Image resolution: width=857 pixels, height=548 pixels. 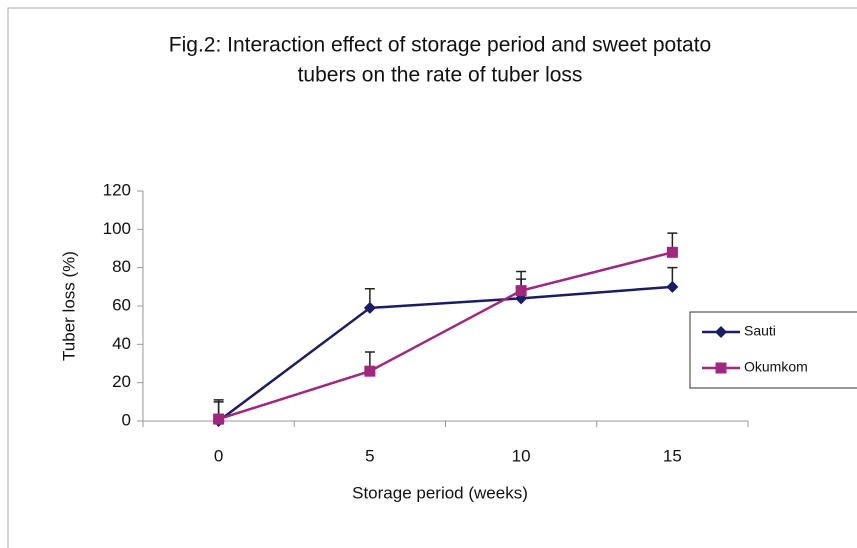 What do you see at coordinates (117, 189) in the screenshot?
I see `y-tick-label: 120` at bounding box center [117, 189].